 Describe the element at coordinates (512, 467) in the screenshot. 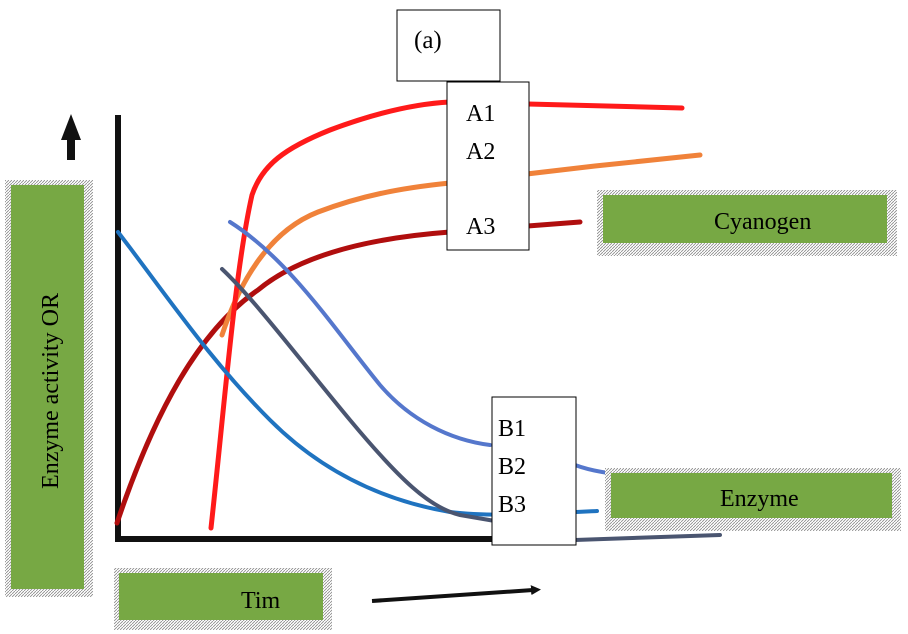

I see `curve-label-b2: B2` at that location.